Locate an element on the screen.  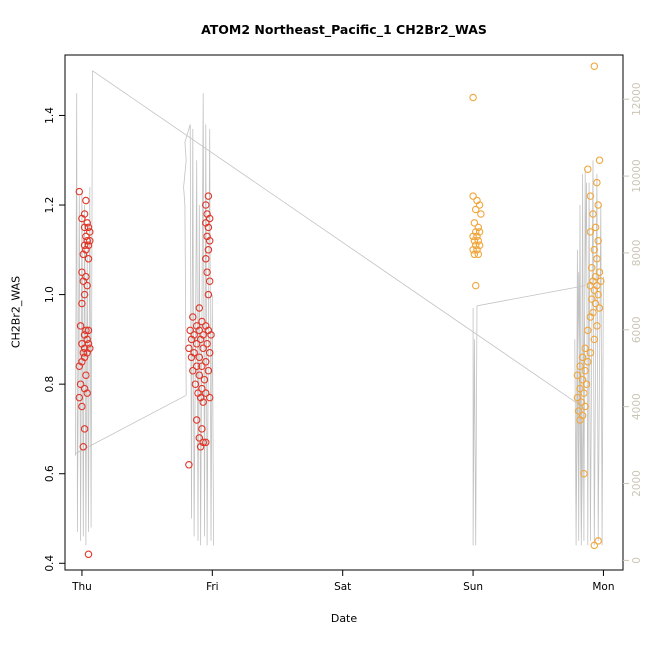
y-right-tick-label: 12000 is located at coordinates (637, 98).